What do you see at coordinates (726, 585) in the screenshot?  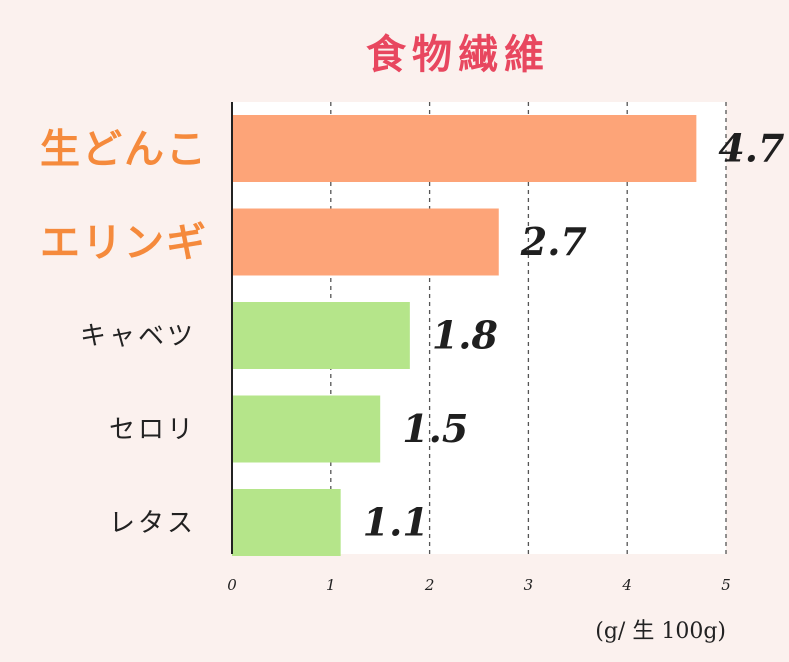 I see `x-tick-label-5: 5` at bounding box center [726, 585].